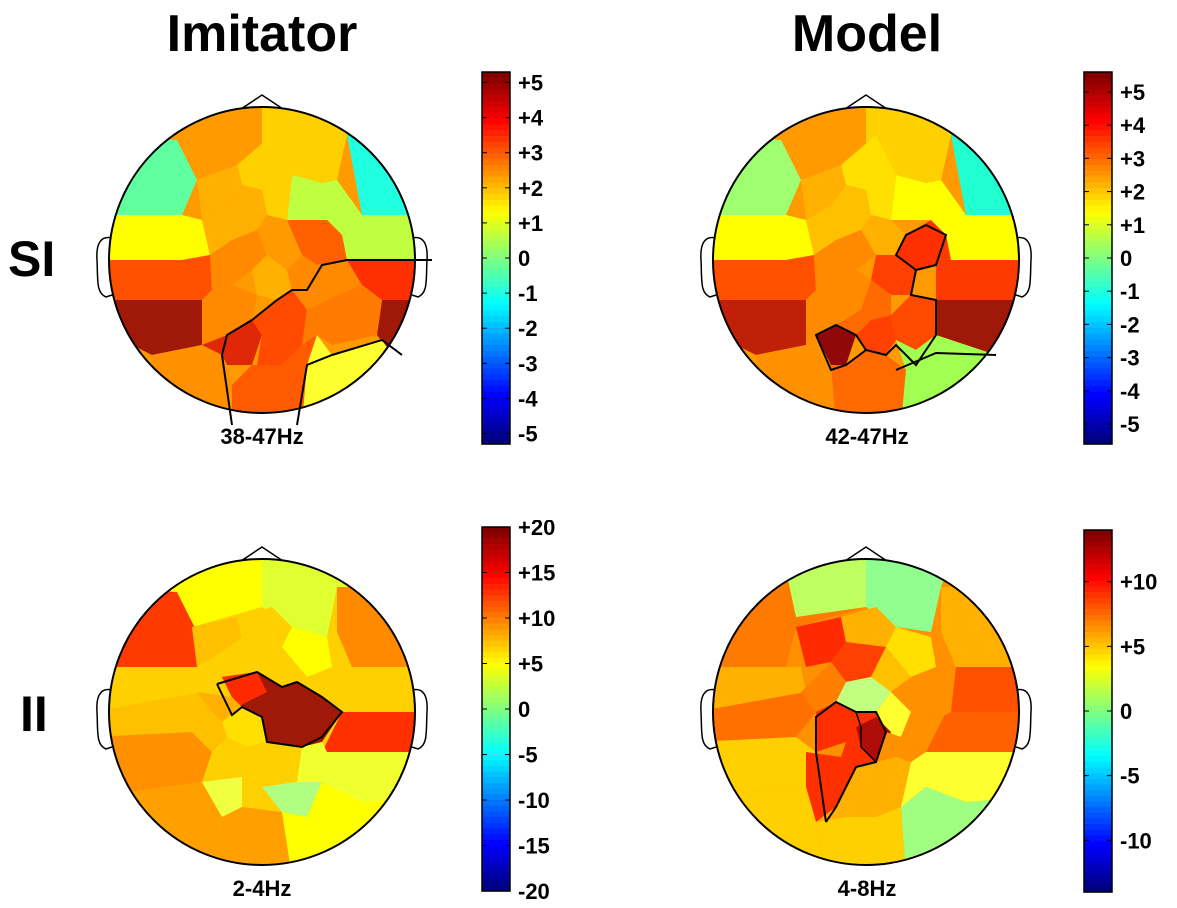 Image resolution: width=1177 pixels, height=908 pixels. What do you see at coordinates (528, 363) in the screenshot?
I see `colorbar-tick-label: -3` at bounding box center [528, 363].